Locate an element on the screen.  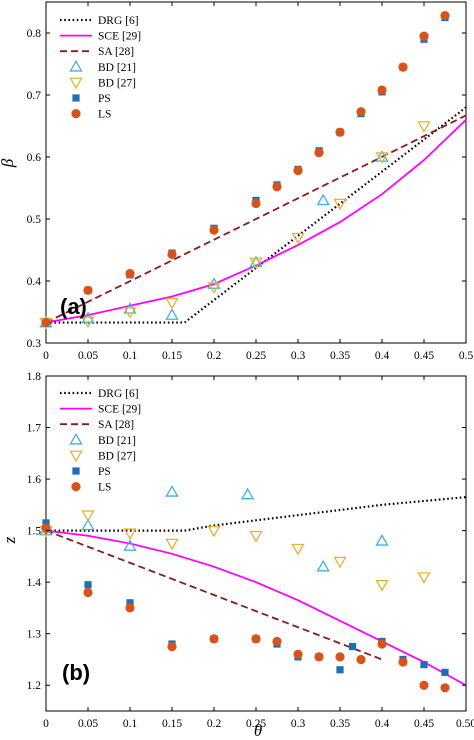
x-tick-label: 0.15 is located at coordinates (172, 356).